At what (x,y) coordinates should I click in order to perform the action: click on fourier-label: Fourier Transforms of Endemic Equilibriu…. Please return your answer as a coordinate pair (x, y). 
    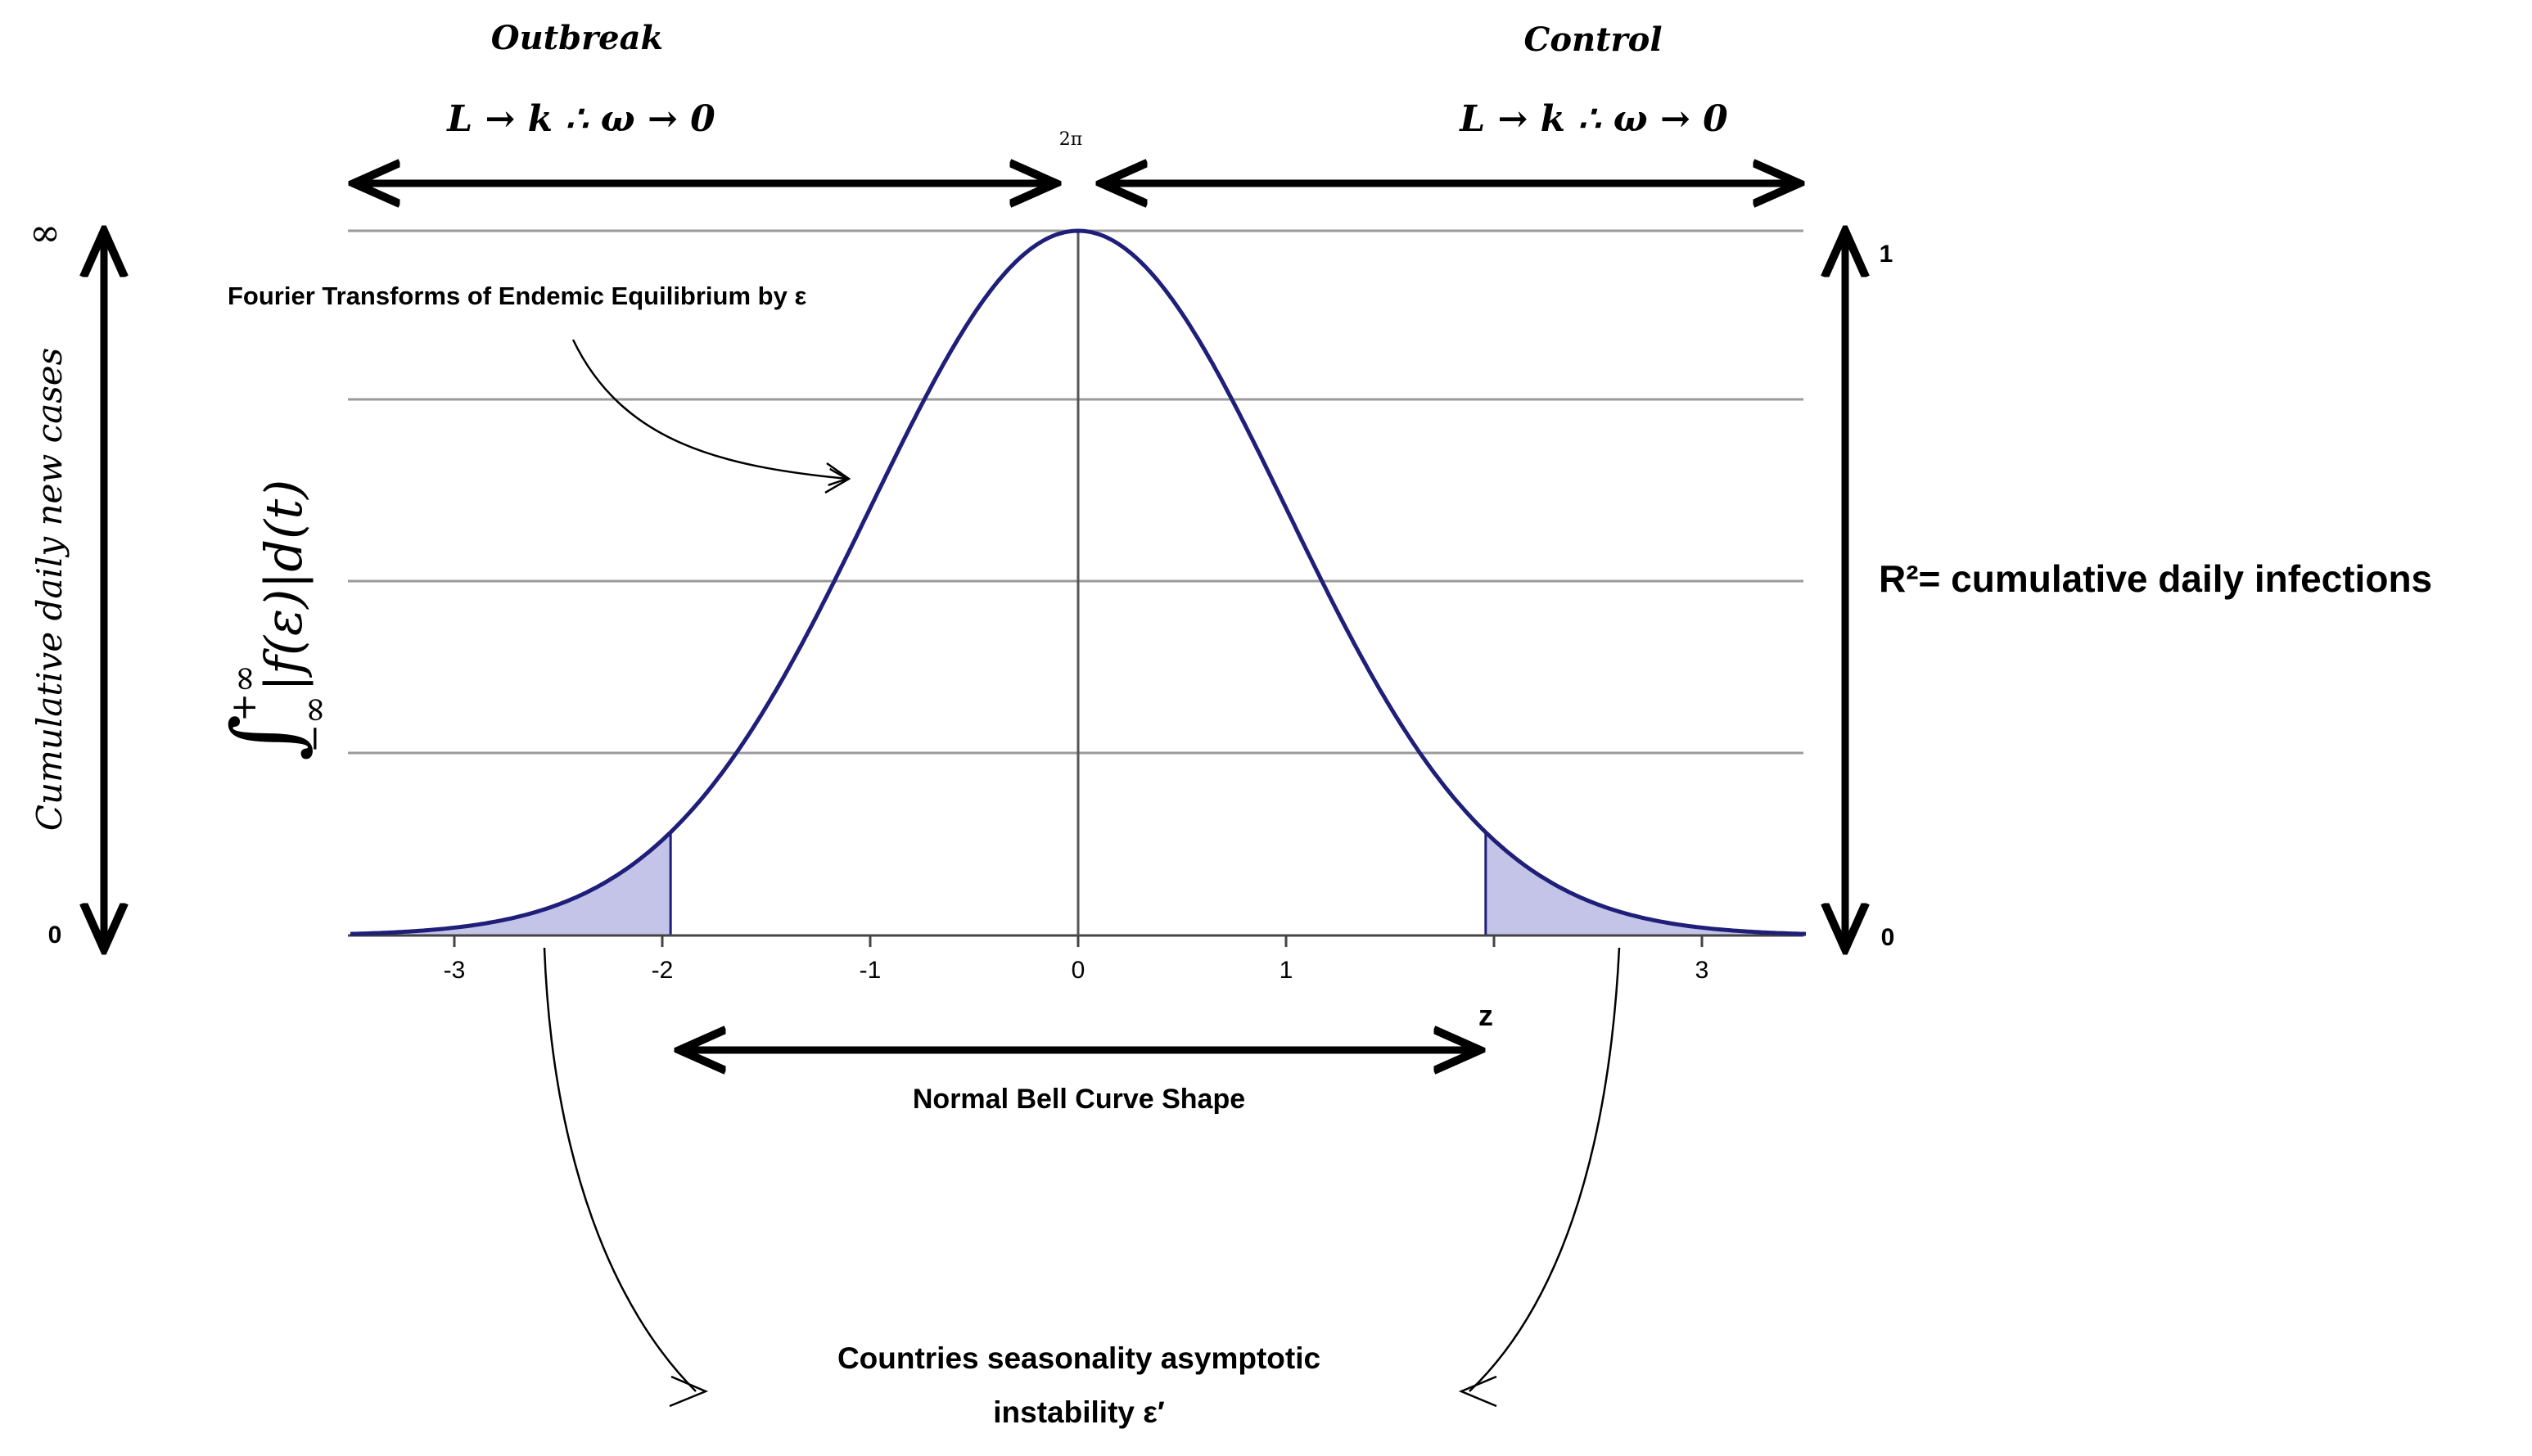
    Looking at the image, I should click on (517, 296).